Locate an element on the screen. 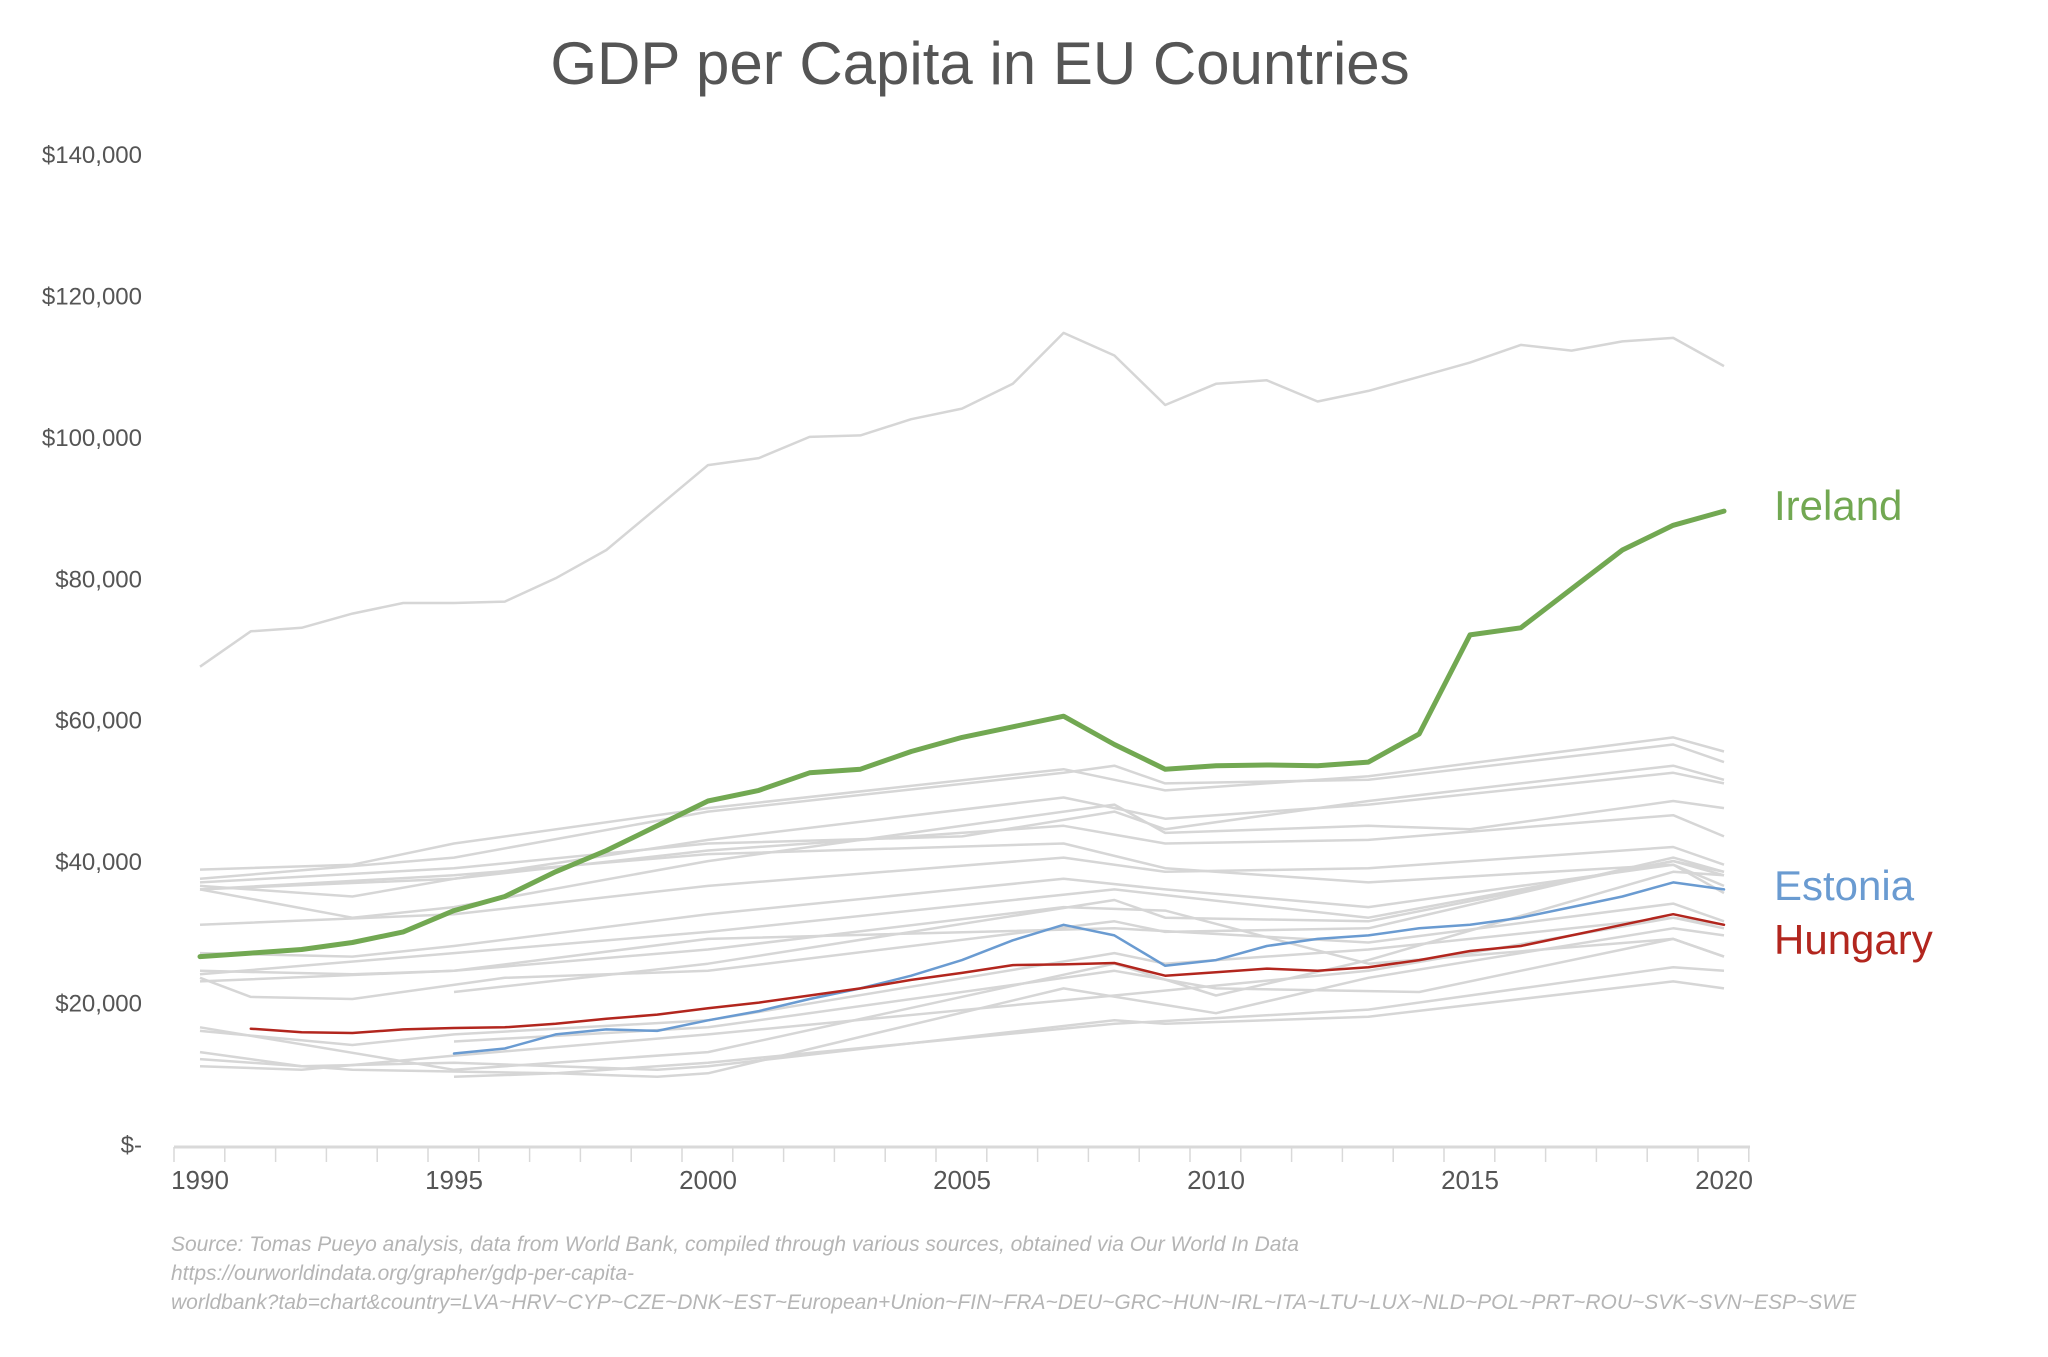 This screenshot has height=1357, width=2048. y-tick-label: $120,000 is located at coordinates (92, 296).